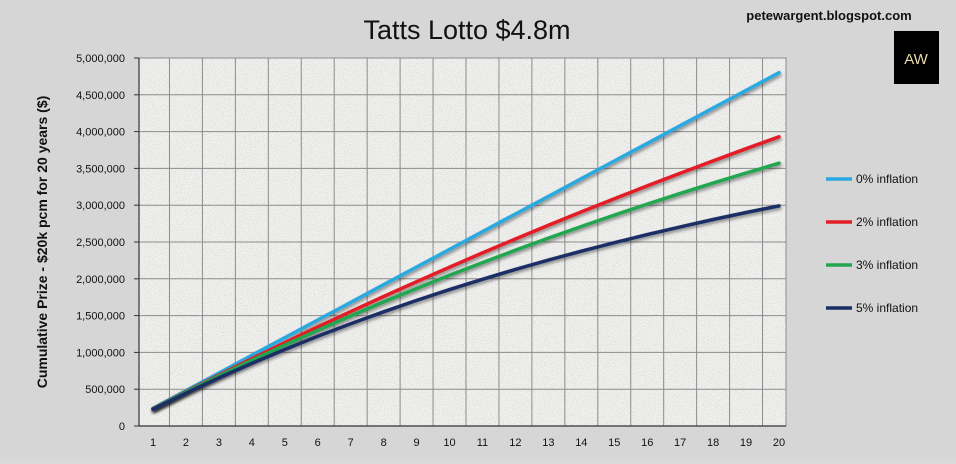 The image size is (956, 464). I want to click on x-tick-label: 5, so click(285, 443).